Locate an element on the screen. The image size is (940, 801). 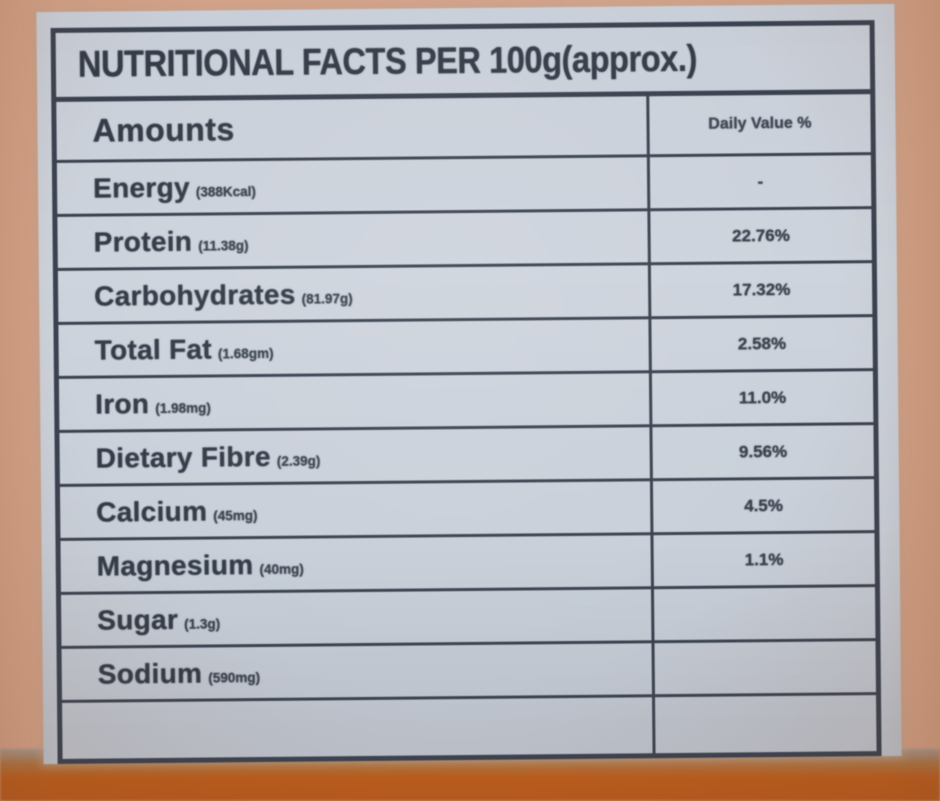
nutrient-amount-cell: Carbohydrates (81.97g) is located at coordinates (352, 293).